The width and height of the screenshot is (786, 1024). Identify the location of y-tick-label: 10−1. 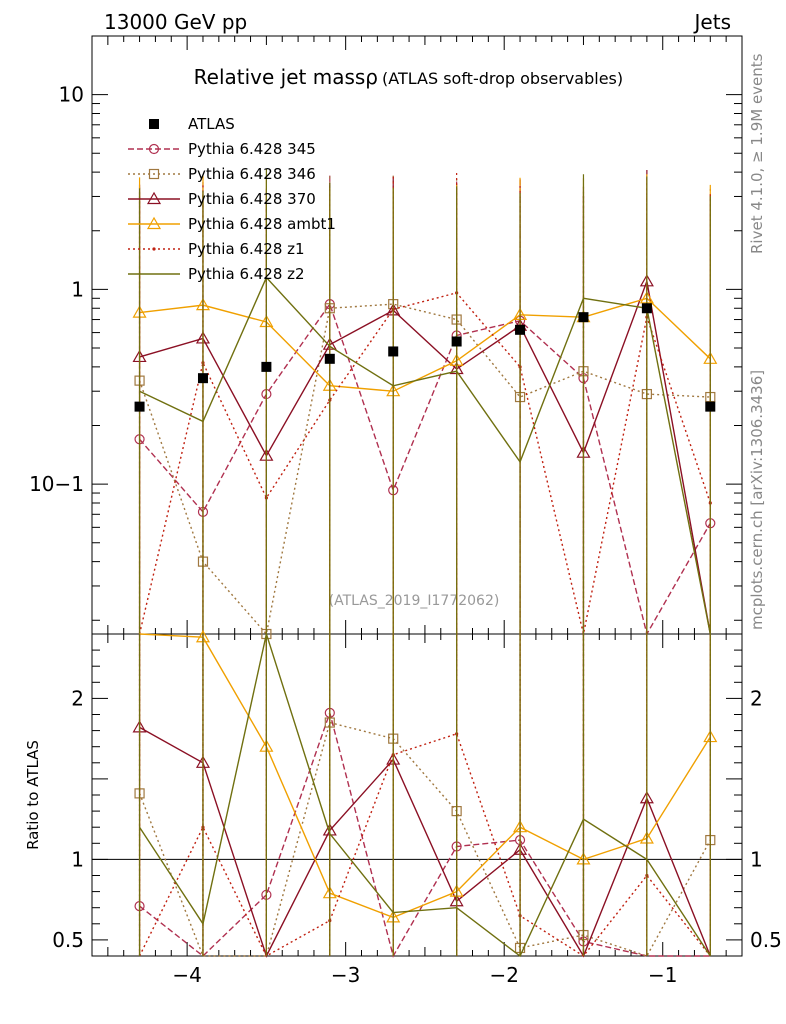
(56, 484).